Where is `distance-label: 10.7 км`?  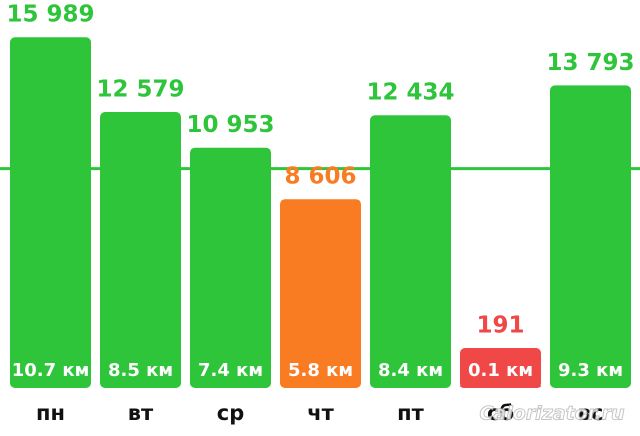 distance-label: 10.7 км is located at coordinates (51, 370).